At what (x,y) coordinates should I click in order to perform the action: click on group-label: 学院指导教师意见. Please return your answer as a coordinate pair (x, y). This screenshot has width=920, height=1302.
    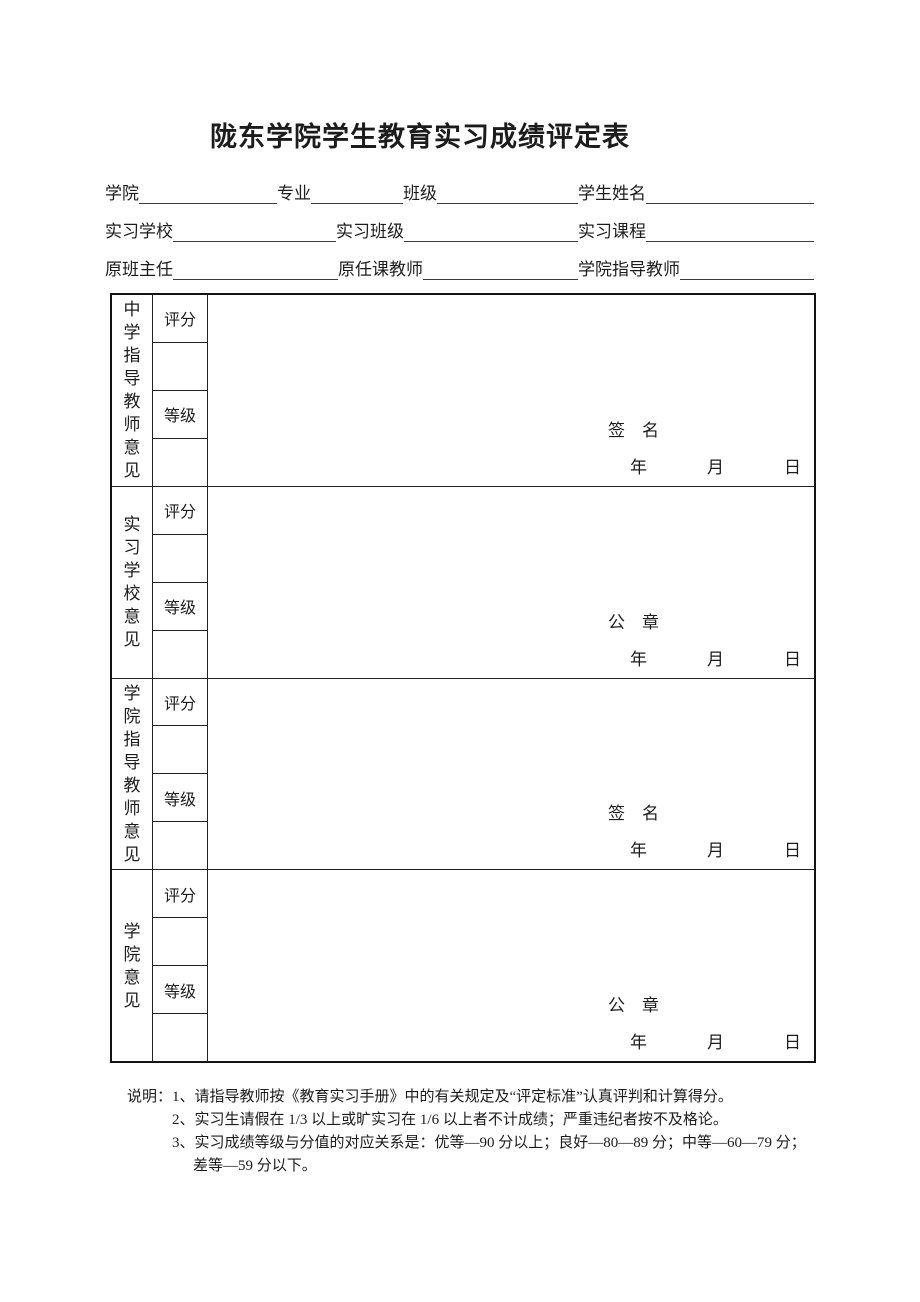
    Looking at the image, I should click on (132, 773).